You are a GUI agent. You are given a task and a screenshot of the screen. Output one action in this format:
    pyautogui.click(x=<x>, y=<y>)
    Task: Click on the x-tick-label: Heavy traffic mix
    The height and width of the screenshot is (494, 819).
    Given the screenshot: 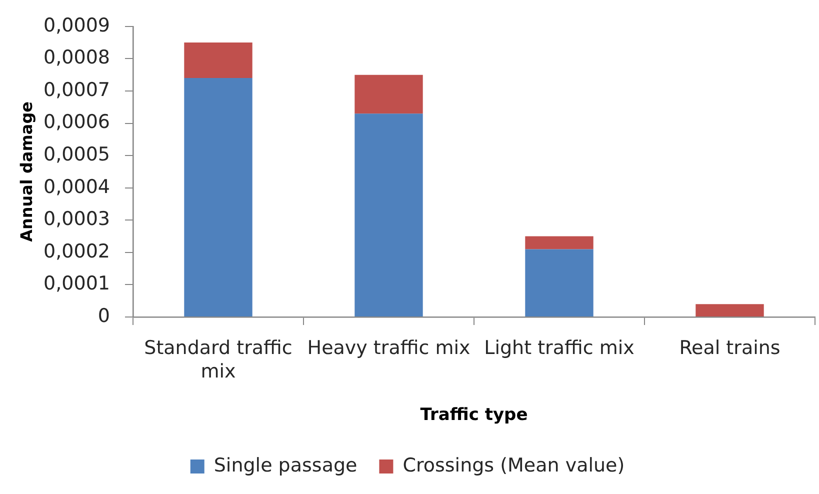 What is the action you would take?
    pyautogui.click(x=388, y=347)
    